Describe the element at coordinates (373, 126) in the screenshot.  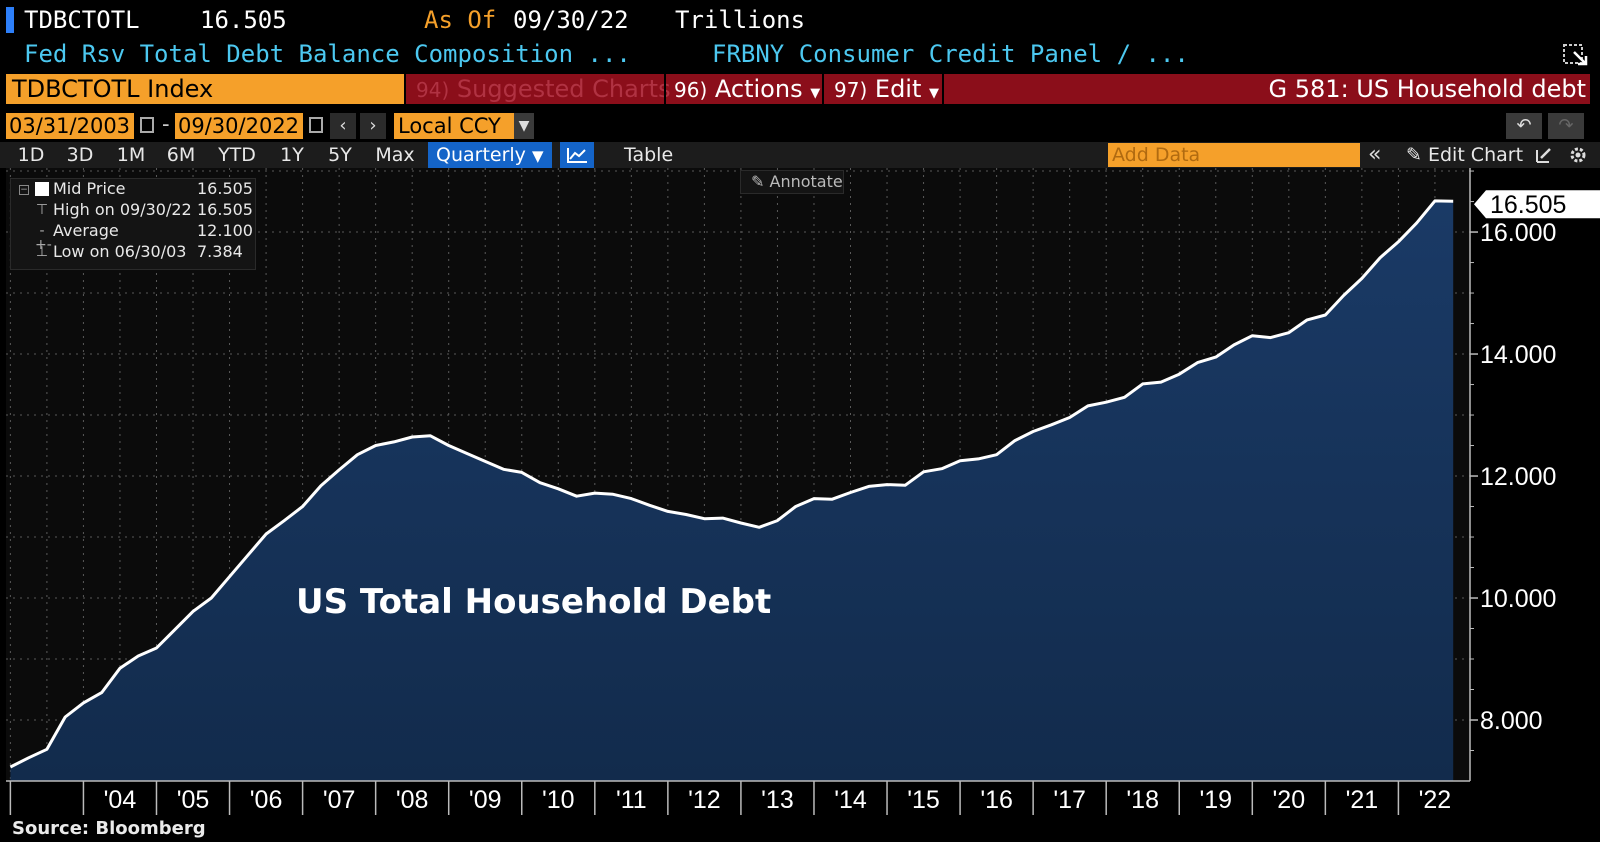
I see `chevron-right-icon: ›` at that location.